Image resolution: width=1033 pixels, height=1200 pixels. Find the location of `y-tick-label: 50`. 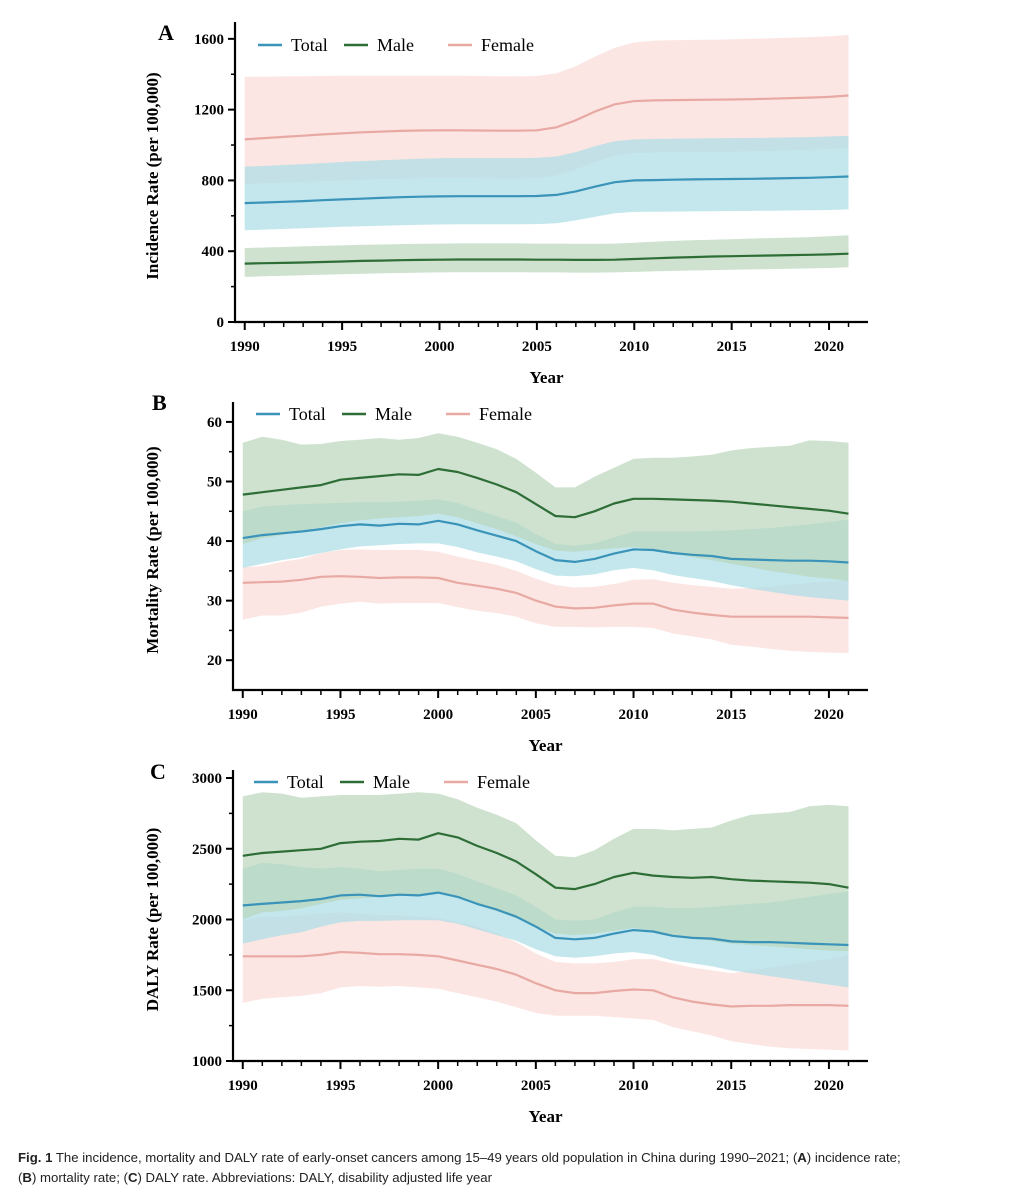

y-tick-label: 50 is located at coordinates (214, 482).